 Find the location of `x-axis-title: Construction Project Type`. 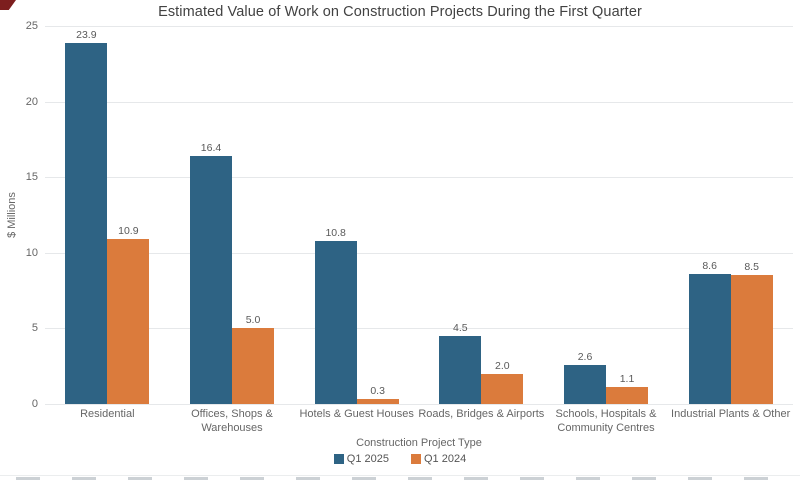

x-axis-title: Construction Project Type is located at coordinates (419, 443).